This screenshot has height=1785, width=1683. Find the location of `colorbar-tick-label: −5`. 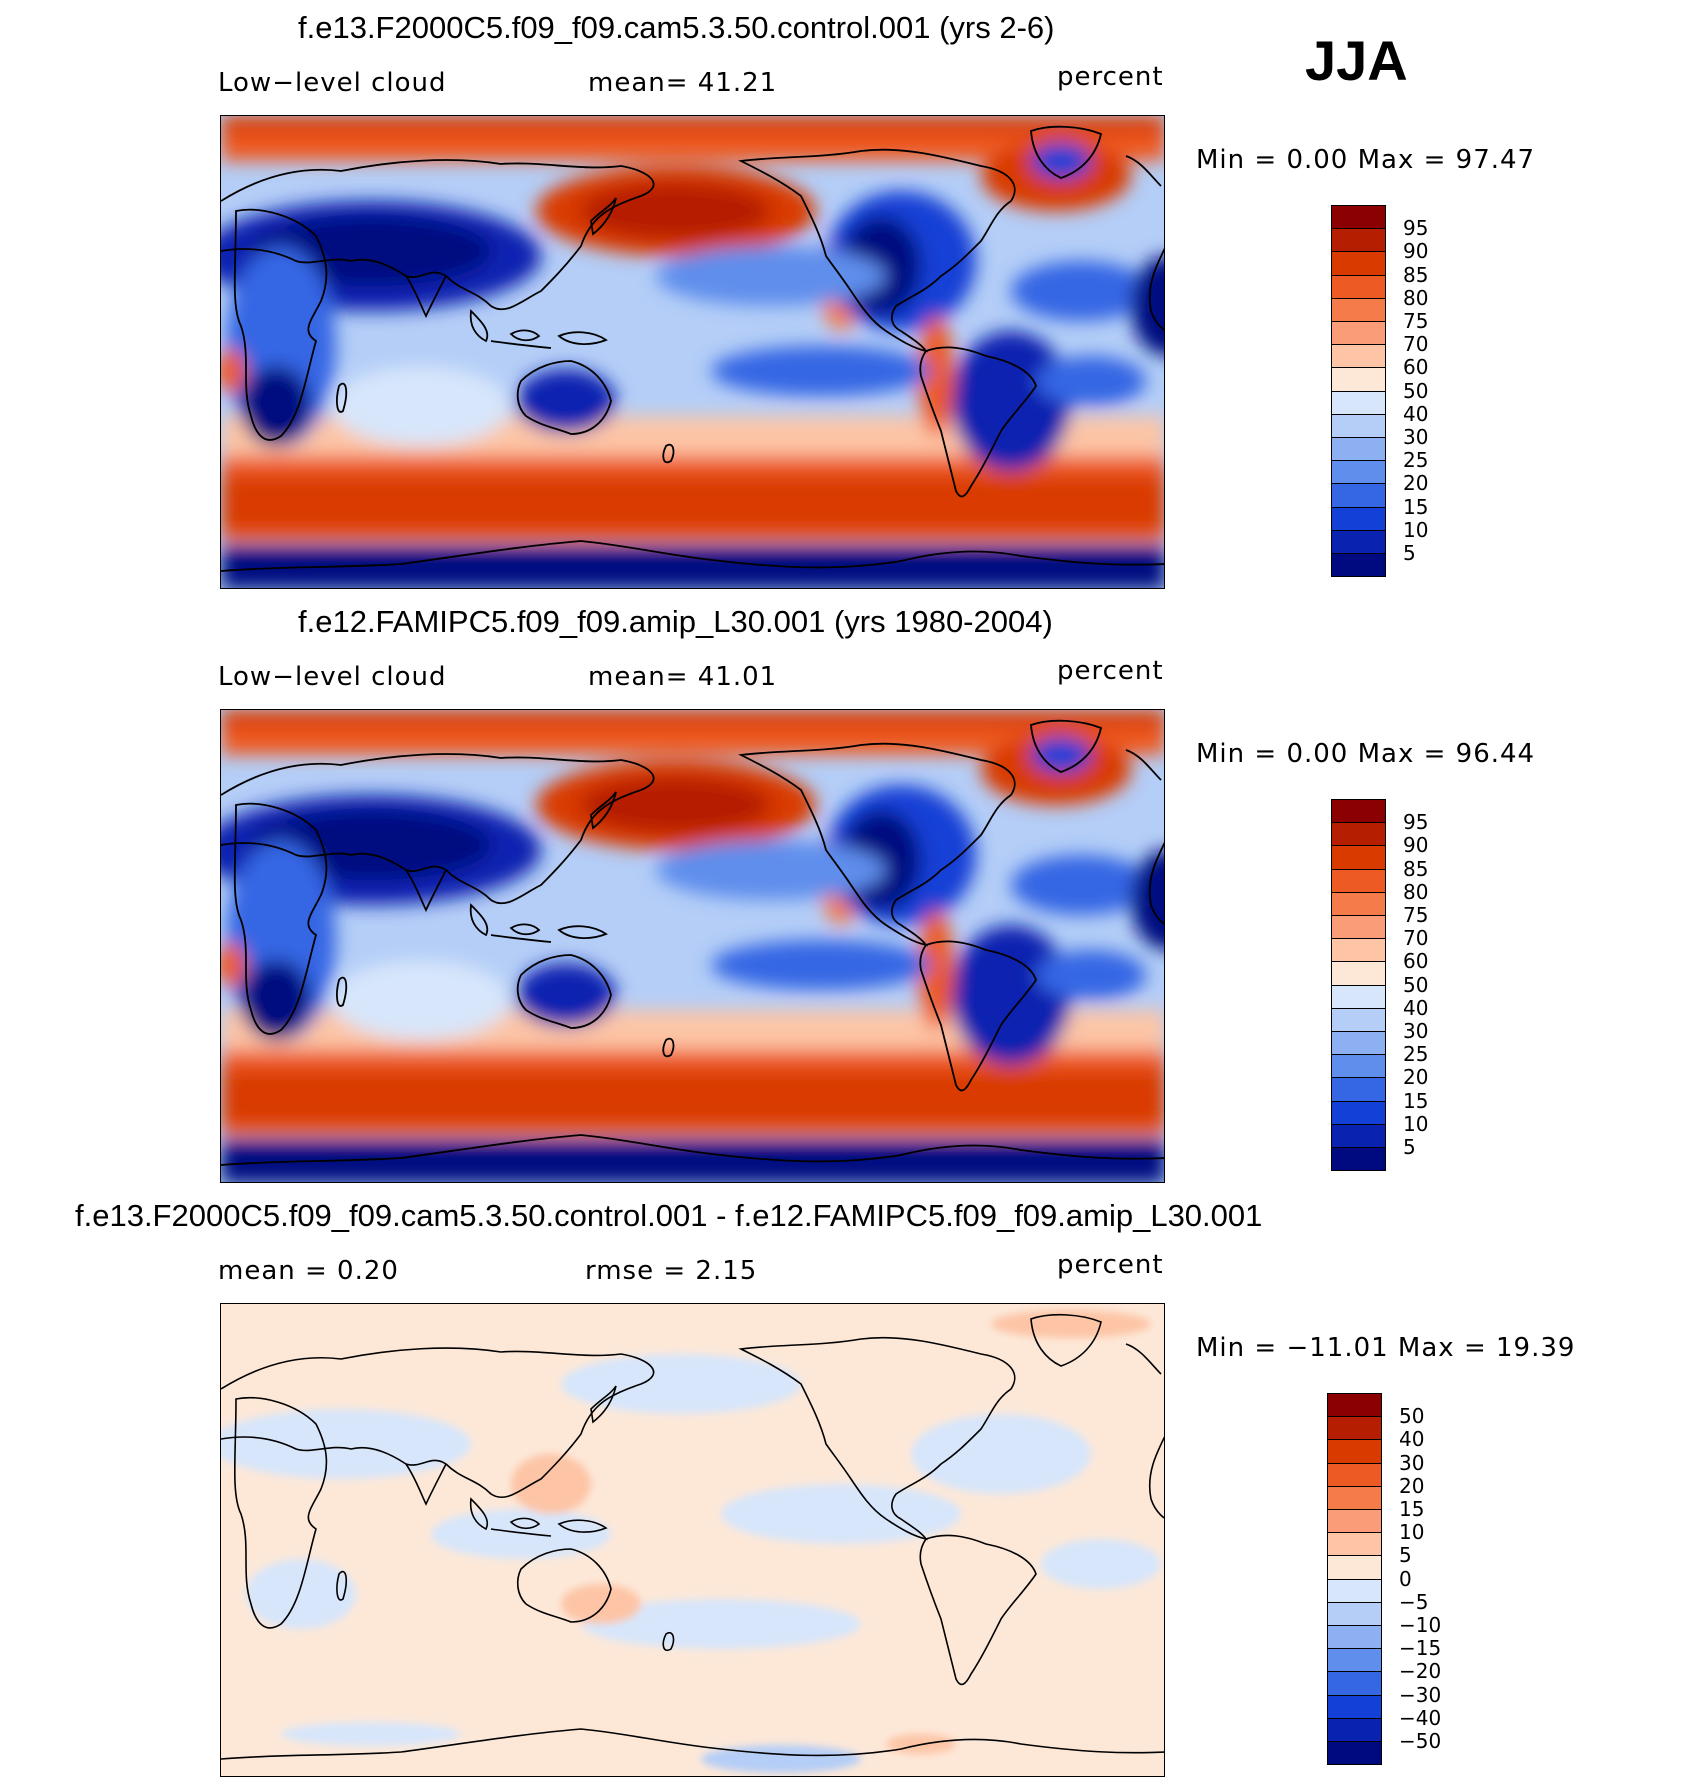

colorbar-tick-label: −5 is located at coordinates (1414, 1601).